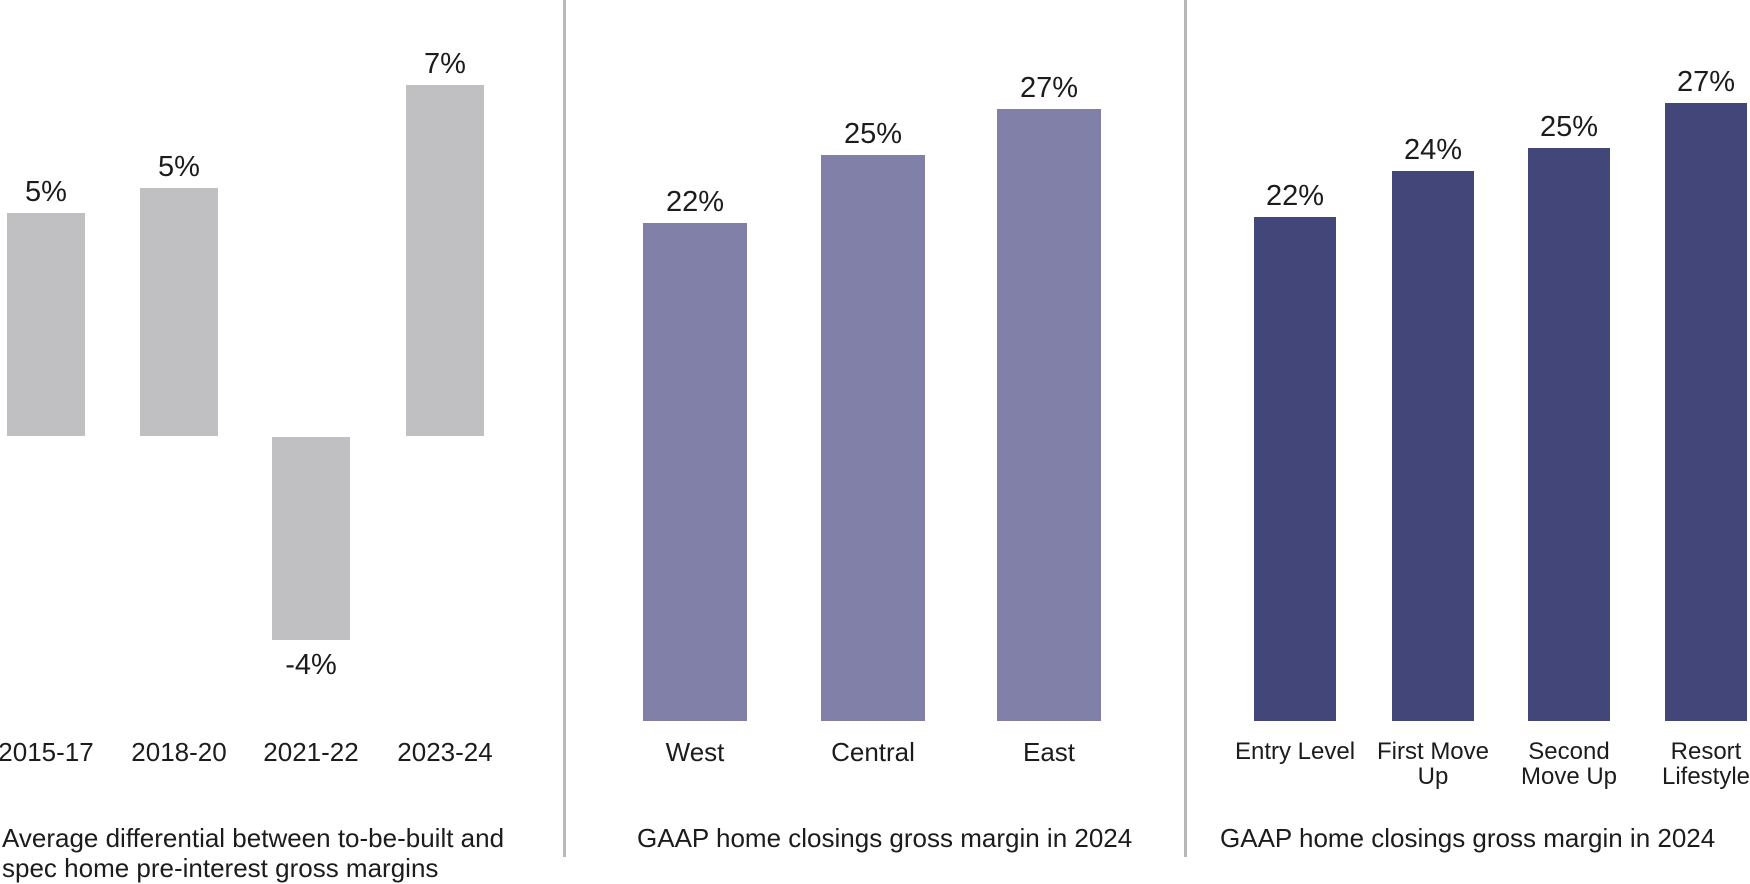  Describe the element at coordinates (445, 752) in the screenshot. I see `category-label-2023-24: 2023-24` at that location.